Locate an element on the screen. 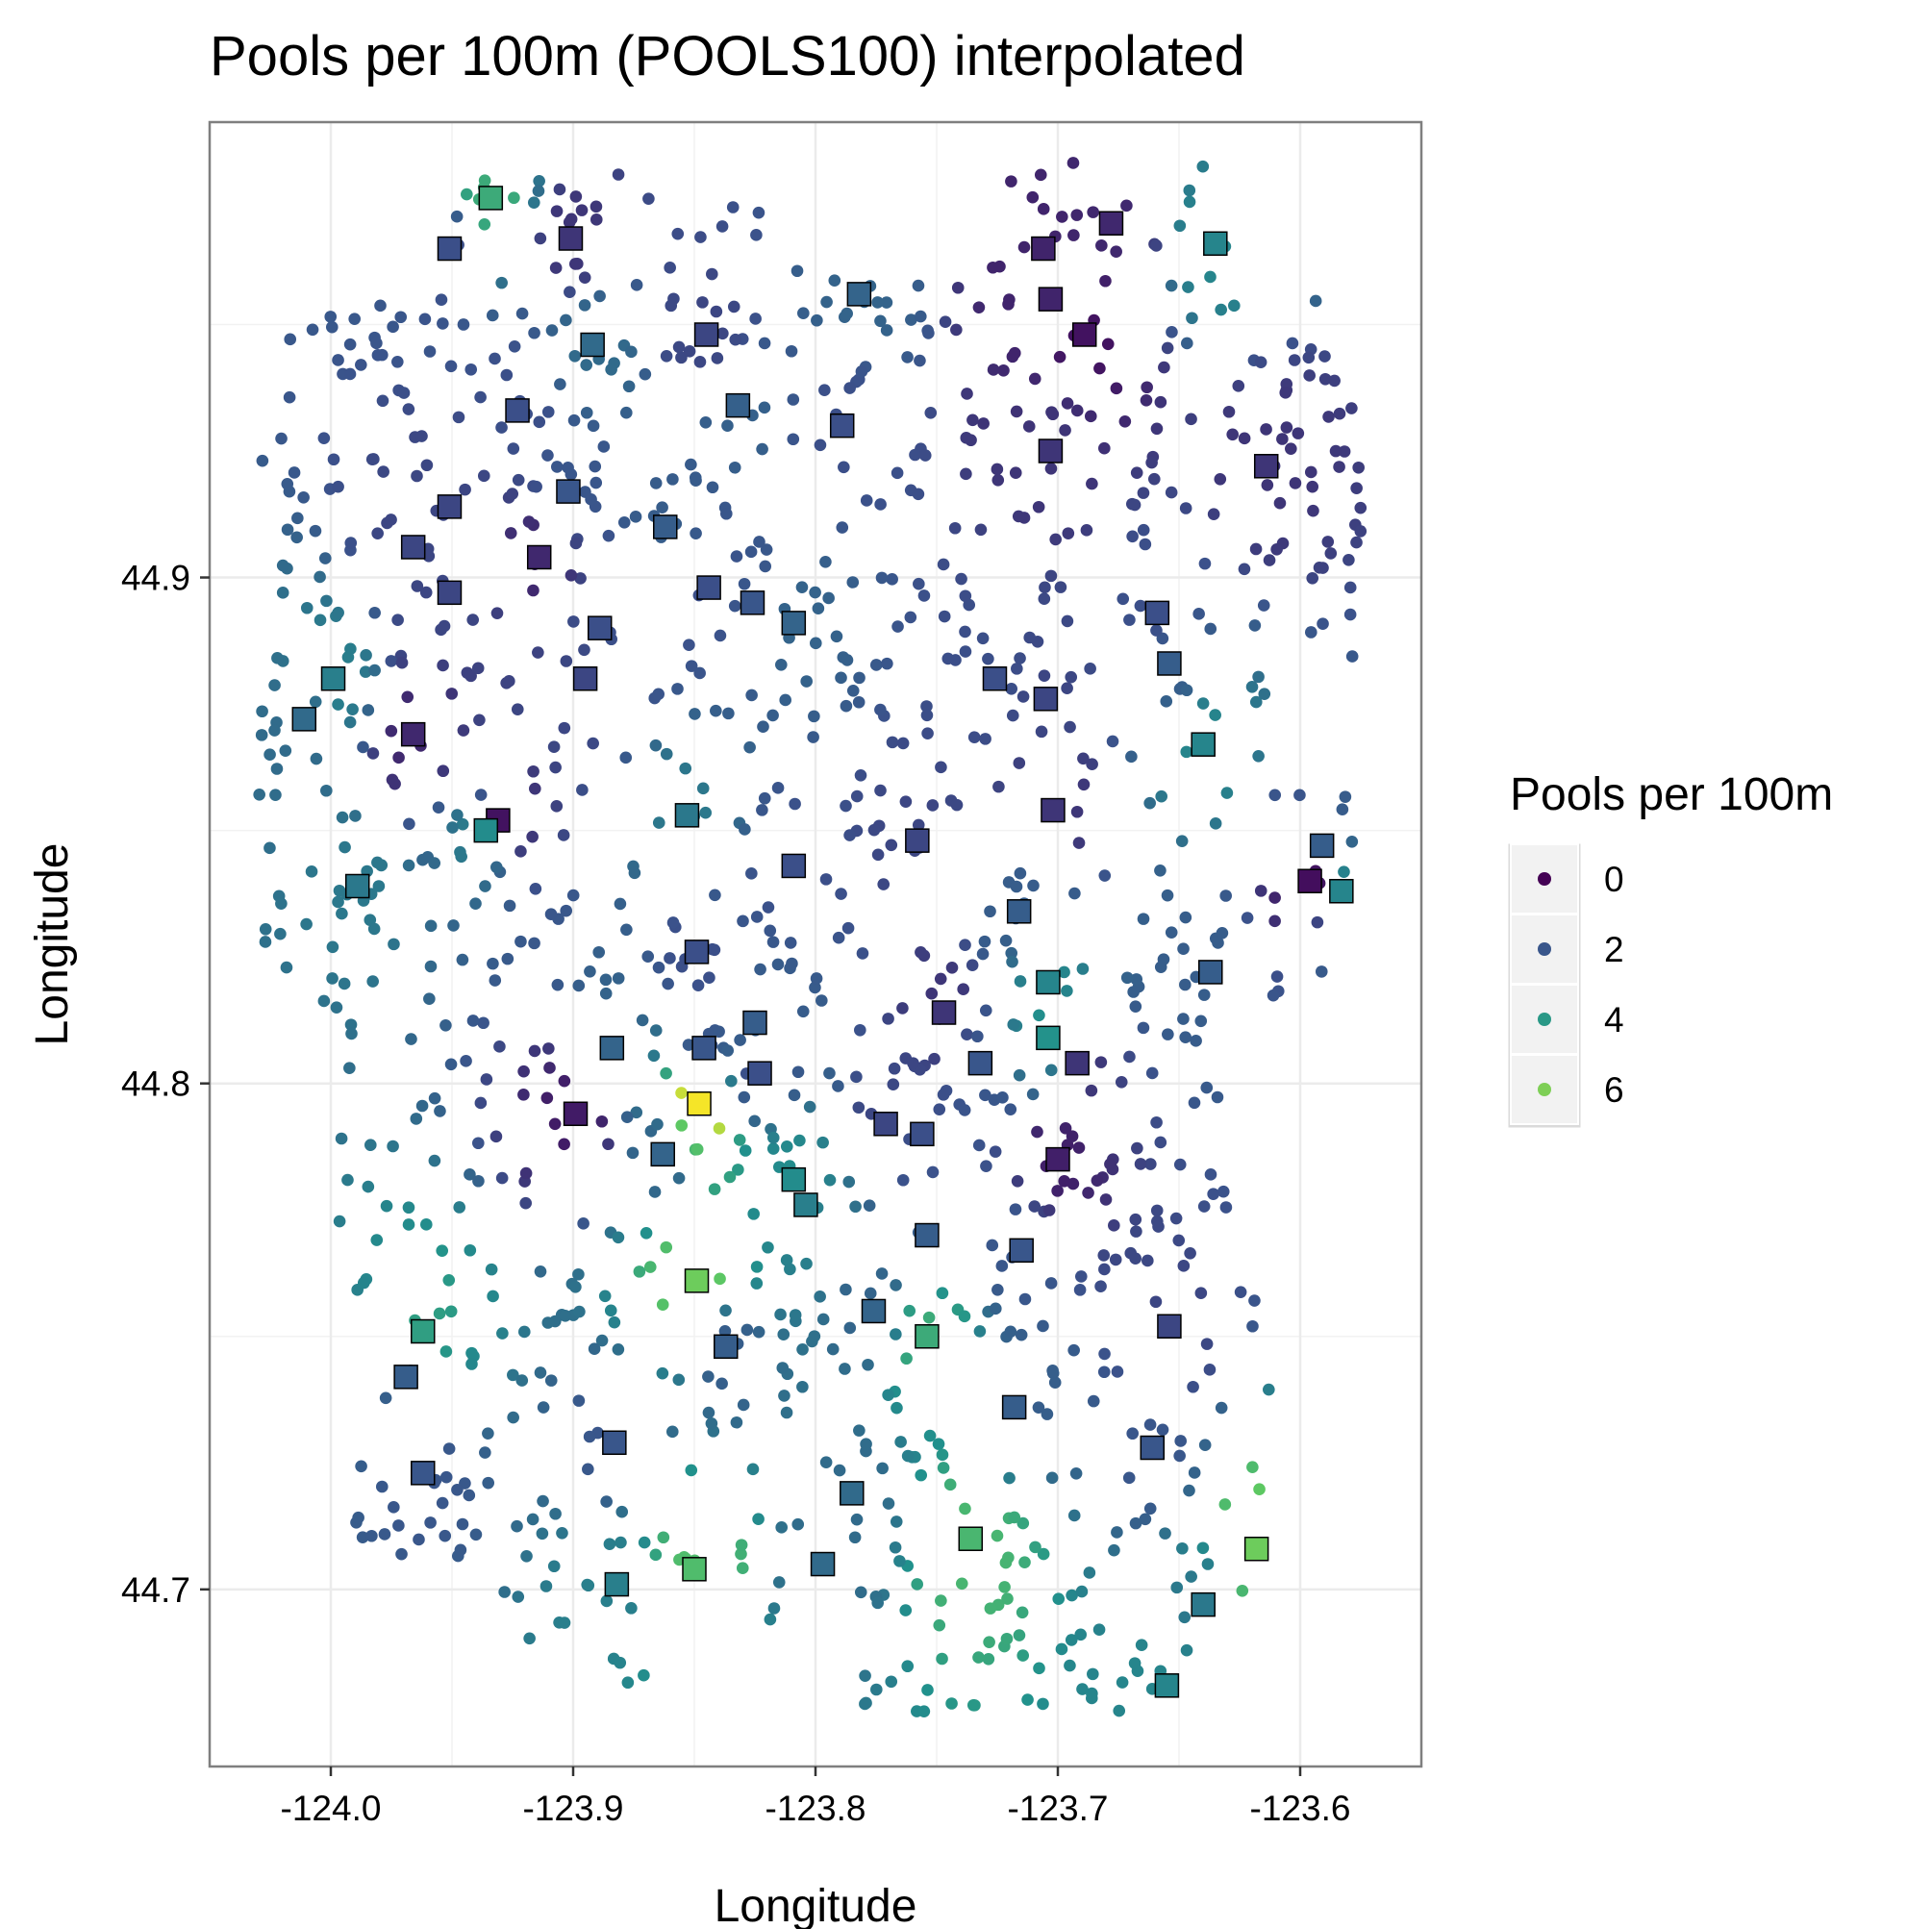 The height and width of the screenshot is (1929, 1932). y-tick-label: 44.8 is located at coordinates (155, 1084).